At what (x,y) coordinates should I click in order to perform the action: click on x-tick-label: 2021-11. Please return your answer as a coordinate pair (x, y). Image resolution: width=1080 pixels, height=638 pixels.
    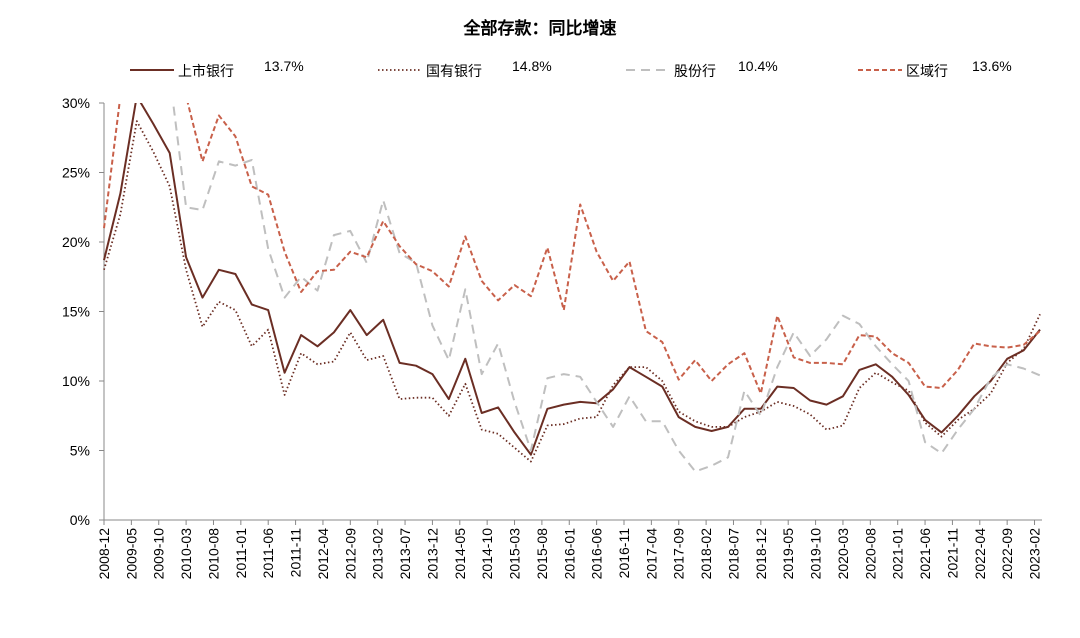
    Looking at the image, I should click on (952, 553).